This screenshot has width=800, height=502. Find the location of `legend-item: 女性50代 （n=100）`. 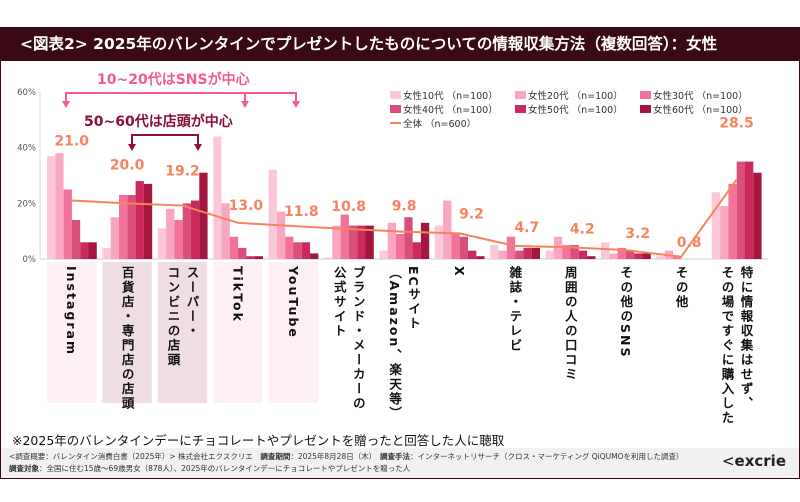

legend-item: 女性50代 （n=100） is located at coordinates (569, 109).